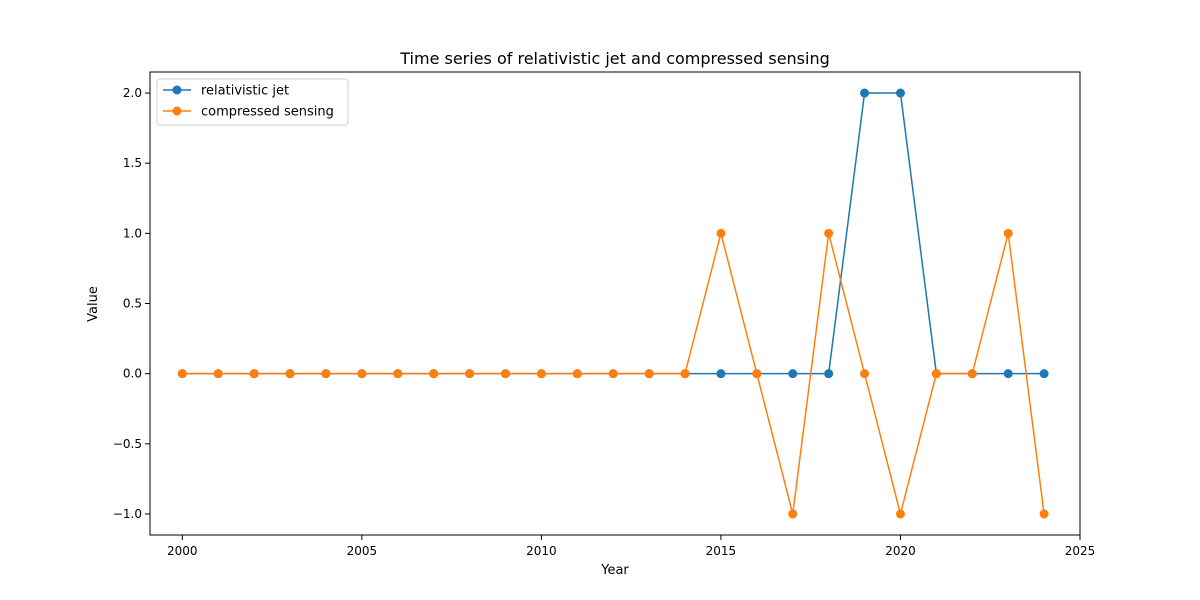 This screenshot has width=1200, height=600. Describe the element at coordinates (127, 444) in the screenshot. I see `y-tick-label: −0.5` at that location.